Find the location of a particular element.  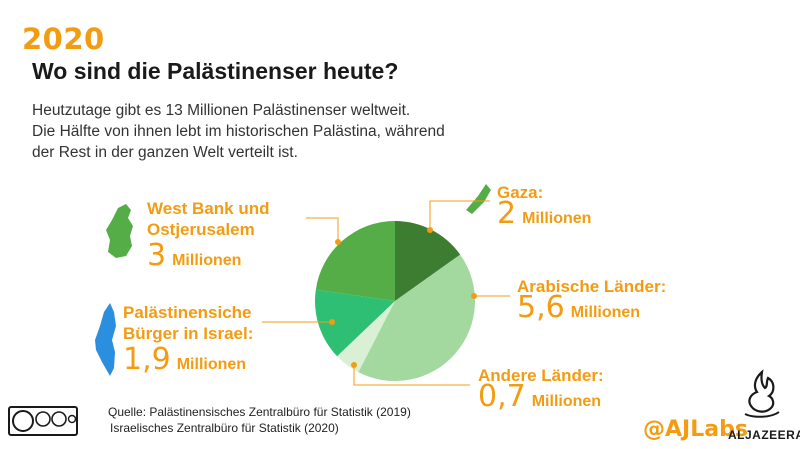

gaza-map-icon is located at coordinates (478, 199).